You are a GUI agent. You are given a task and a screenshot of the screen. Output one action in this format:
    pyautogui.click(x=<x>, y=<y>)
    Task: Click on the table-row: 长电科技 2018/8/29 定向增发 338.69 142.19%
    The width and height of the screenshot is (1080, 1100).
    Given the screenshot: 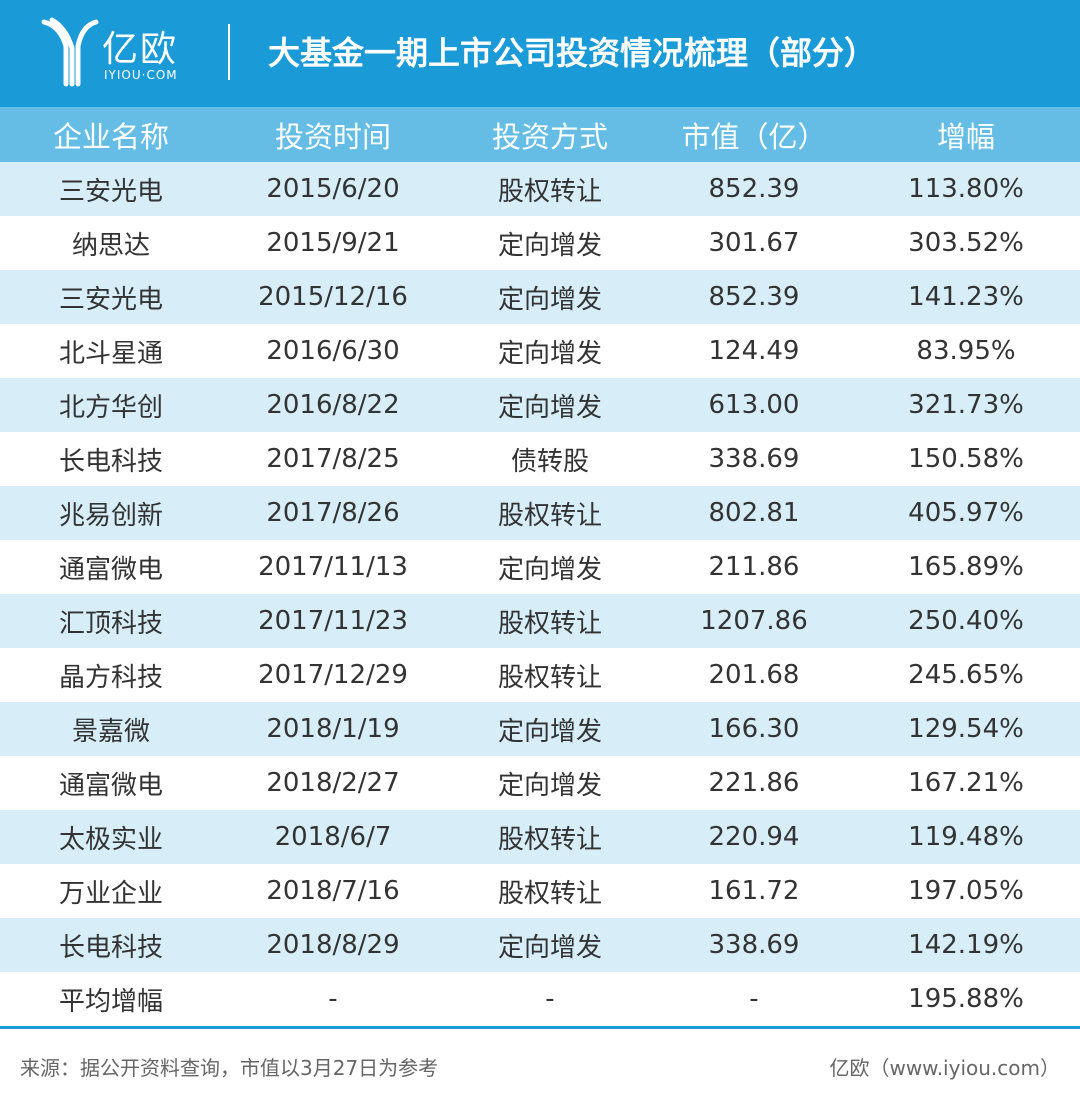 What is the action you would take?
    pyautogui.click(x=540, y=945)
    